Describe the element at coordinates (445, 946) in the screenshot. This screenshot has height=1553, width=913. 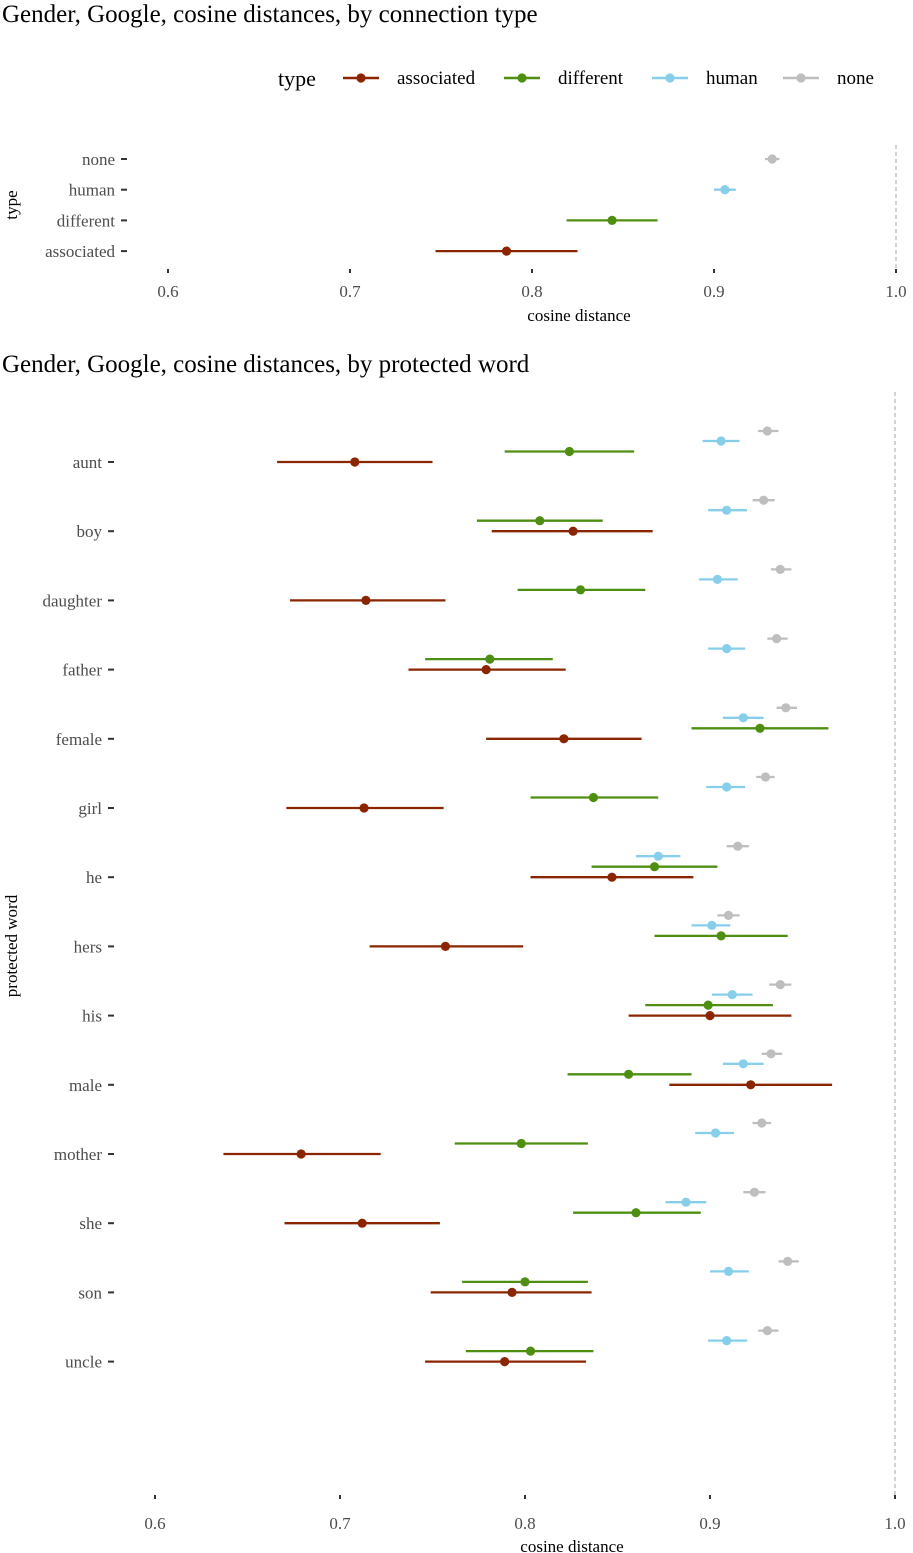
I see `panel2-associated-hers-point` at that location.